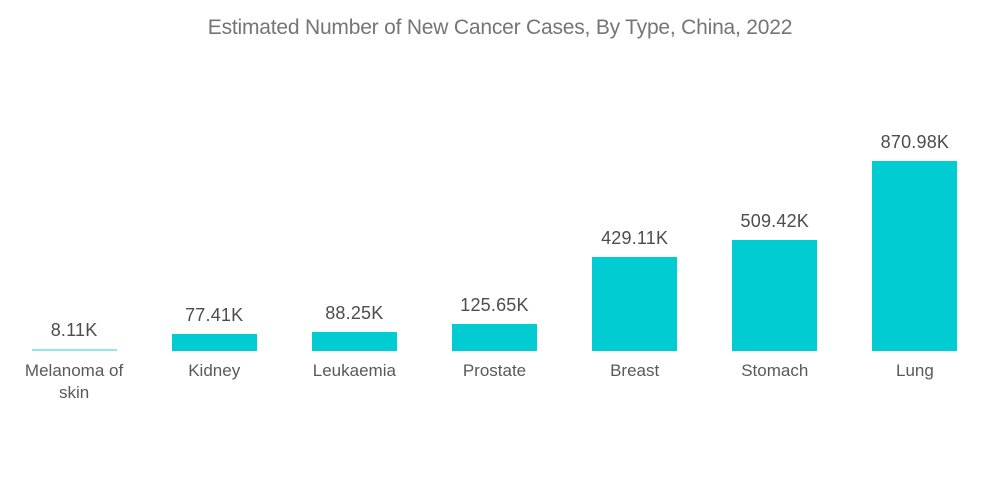  Describe the element at coordinates (915, 142) in the screenshot. I see `value-label: 870.98K` at that location.